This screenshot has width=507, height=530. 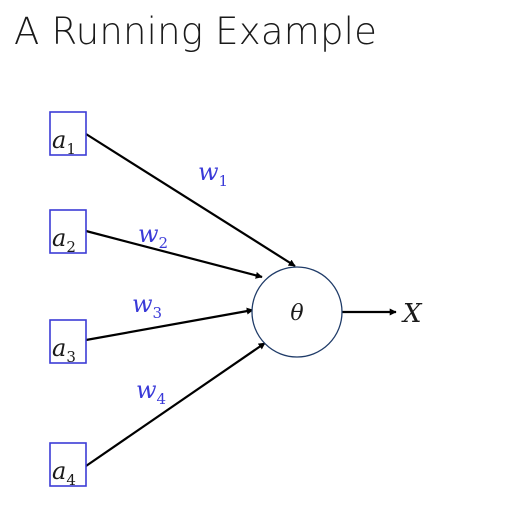 What do you see at coordinates (158, 313) in the screenshot?
I see `weight-subscript: 3` at bounding box center [158, 313].